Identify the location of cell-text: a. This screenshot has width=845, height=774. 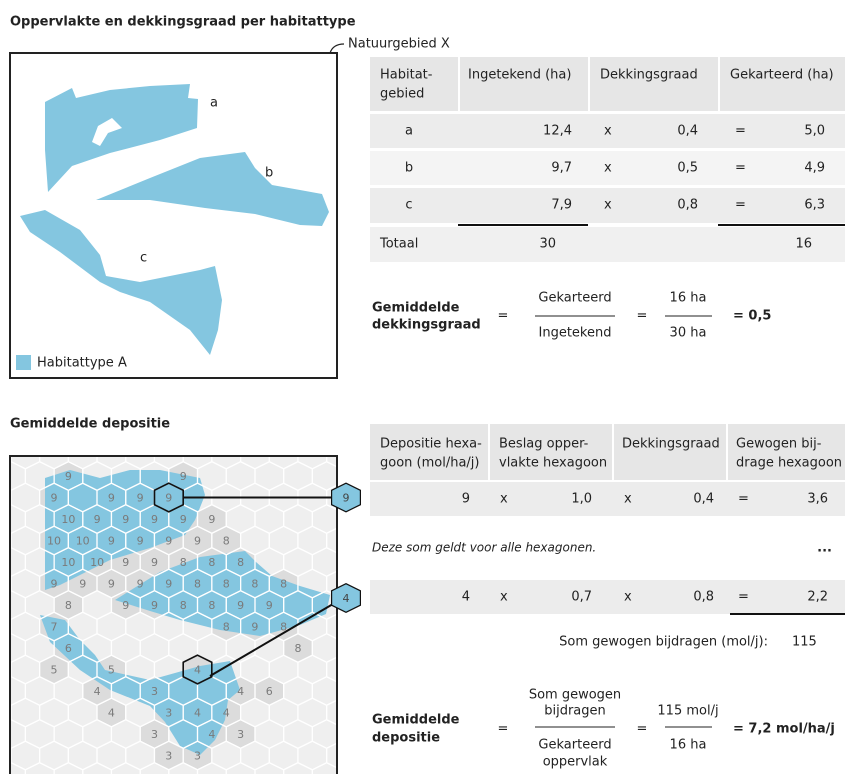
(409, 131).